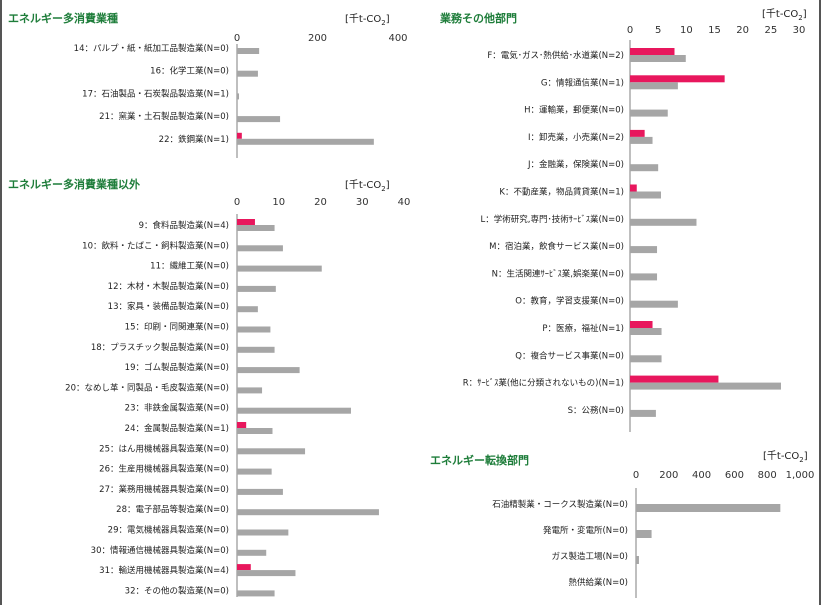 This screenshot has width=825, height=605. I want to click on category-label: N：生活関連ｻｰﾋﾞｽ業,娯楽業(N=0), so click(558, 273).